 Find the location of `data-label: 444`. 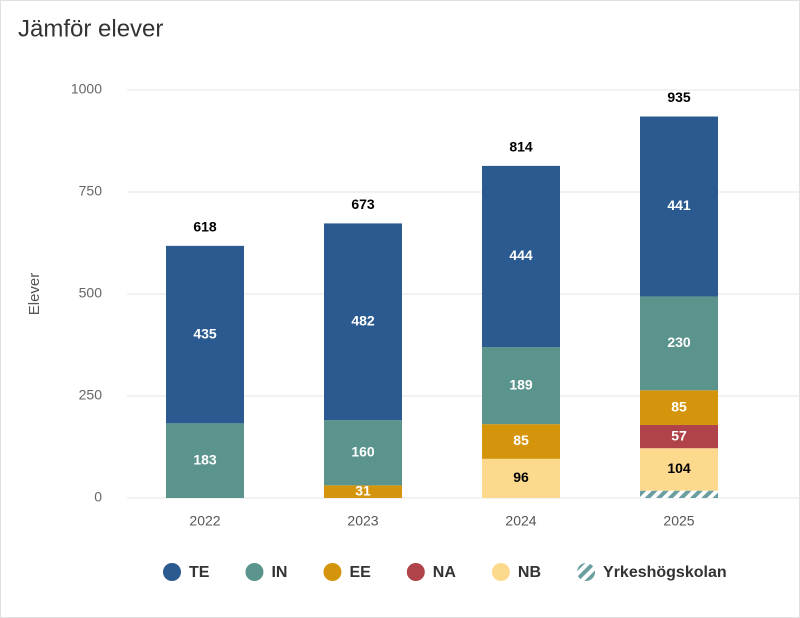

data-label: 444 is located at coordinates (521, 255).